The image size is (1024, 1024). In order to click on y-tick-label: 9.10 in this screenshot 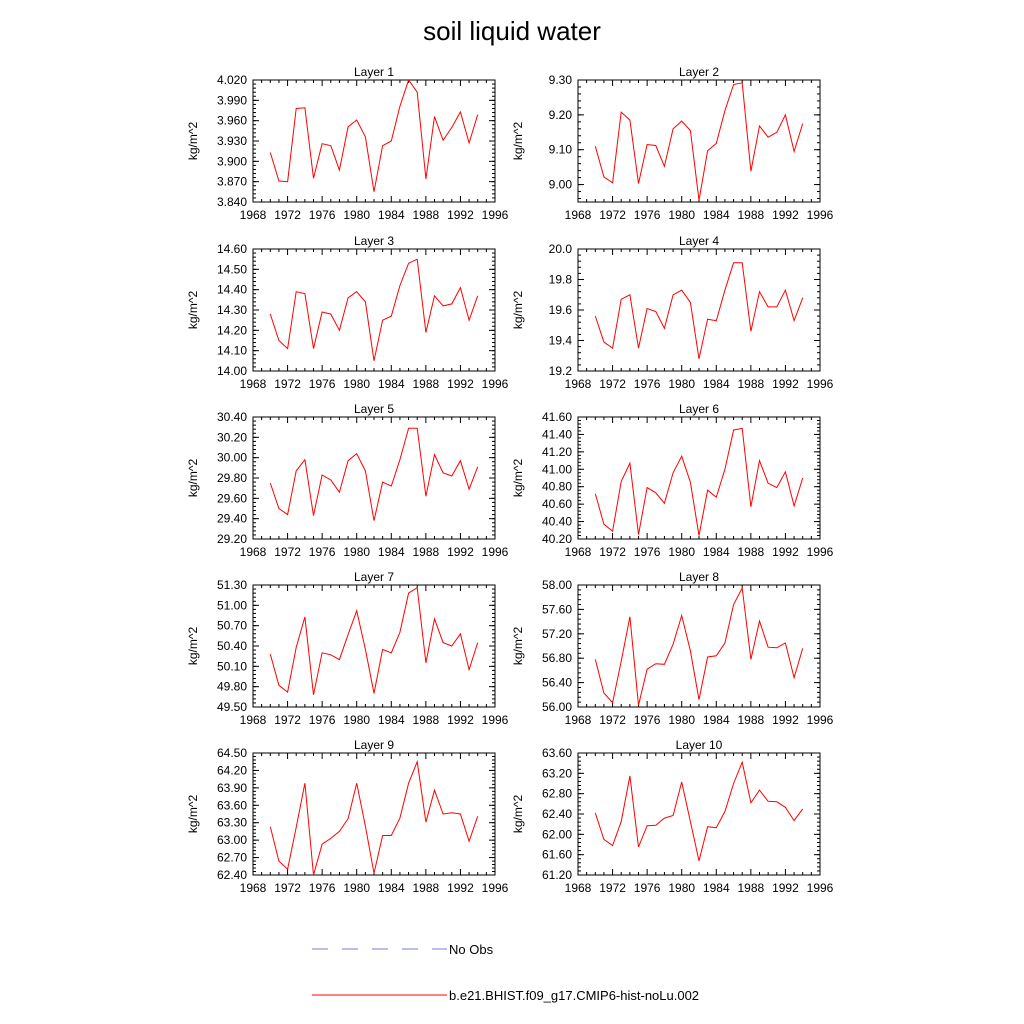, I will do `click(561, 150)`.